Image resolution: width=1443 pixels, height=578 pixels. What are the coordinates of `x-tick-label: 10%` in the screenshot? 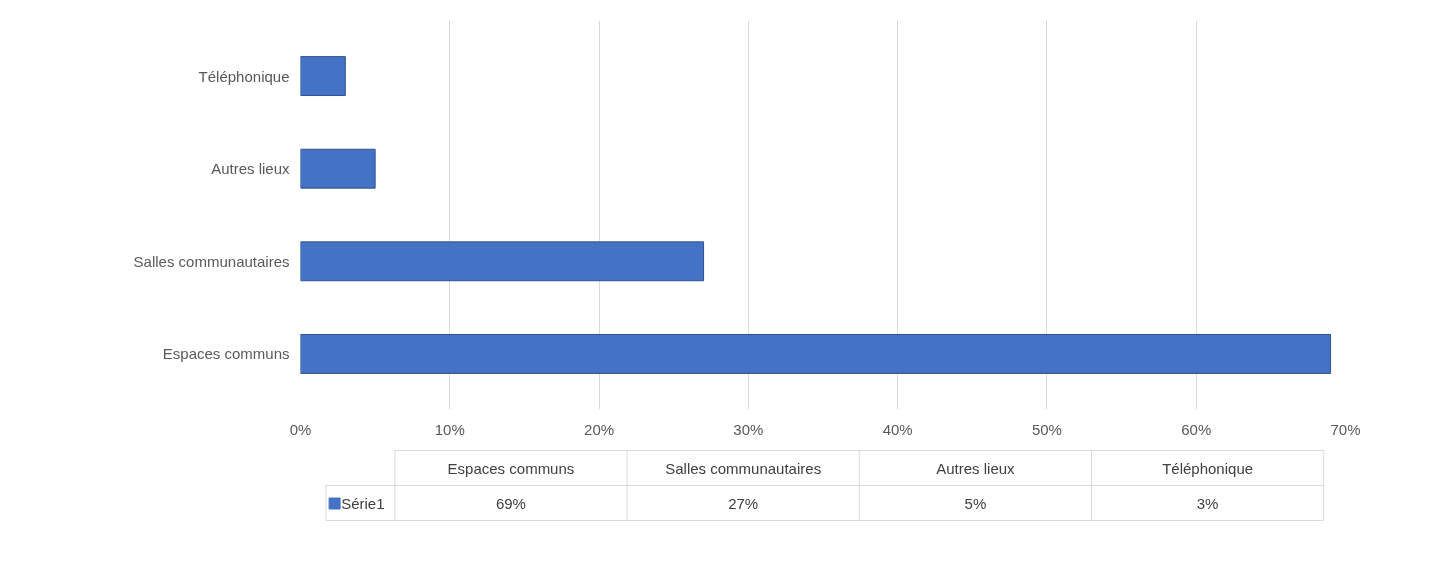 It's located at (449, 429).